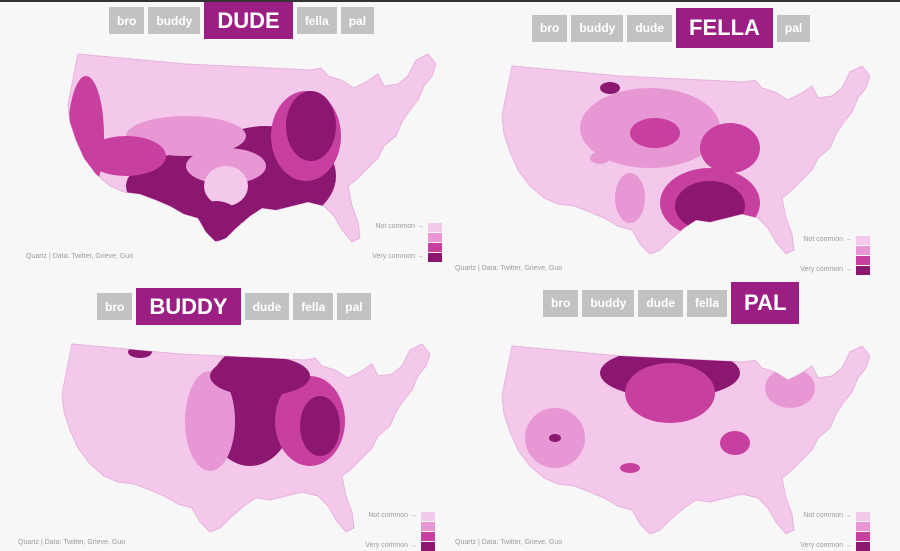 The height and width of the screenshot is (551, 900). Describe the element at coordinates (724, 28) in the screenshot. I see `tab-fella-active: FELLA` at that location.